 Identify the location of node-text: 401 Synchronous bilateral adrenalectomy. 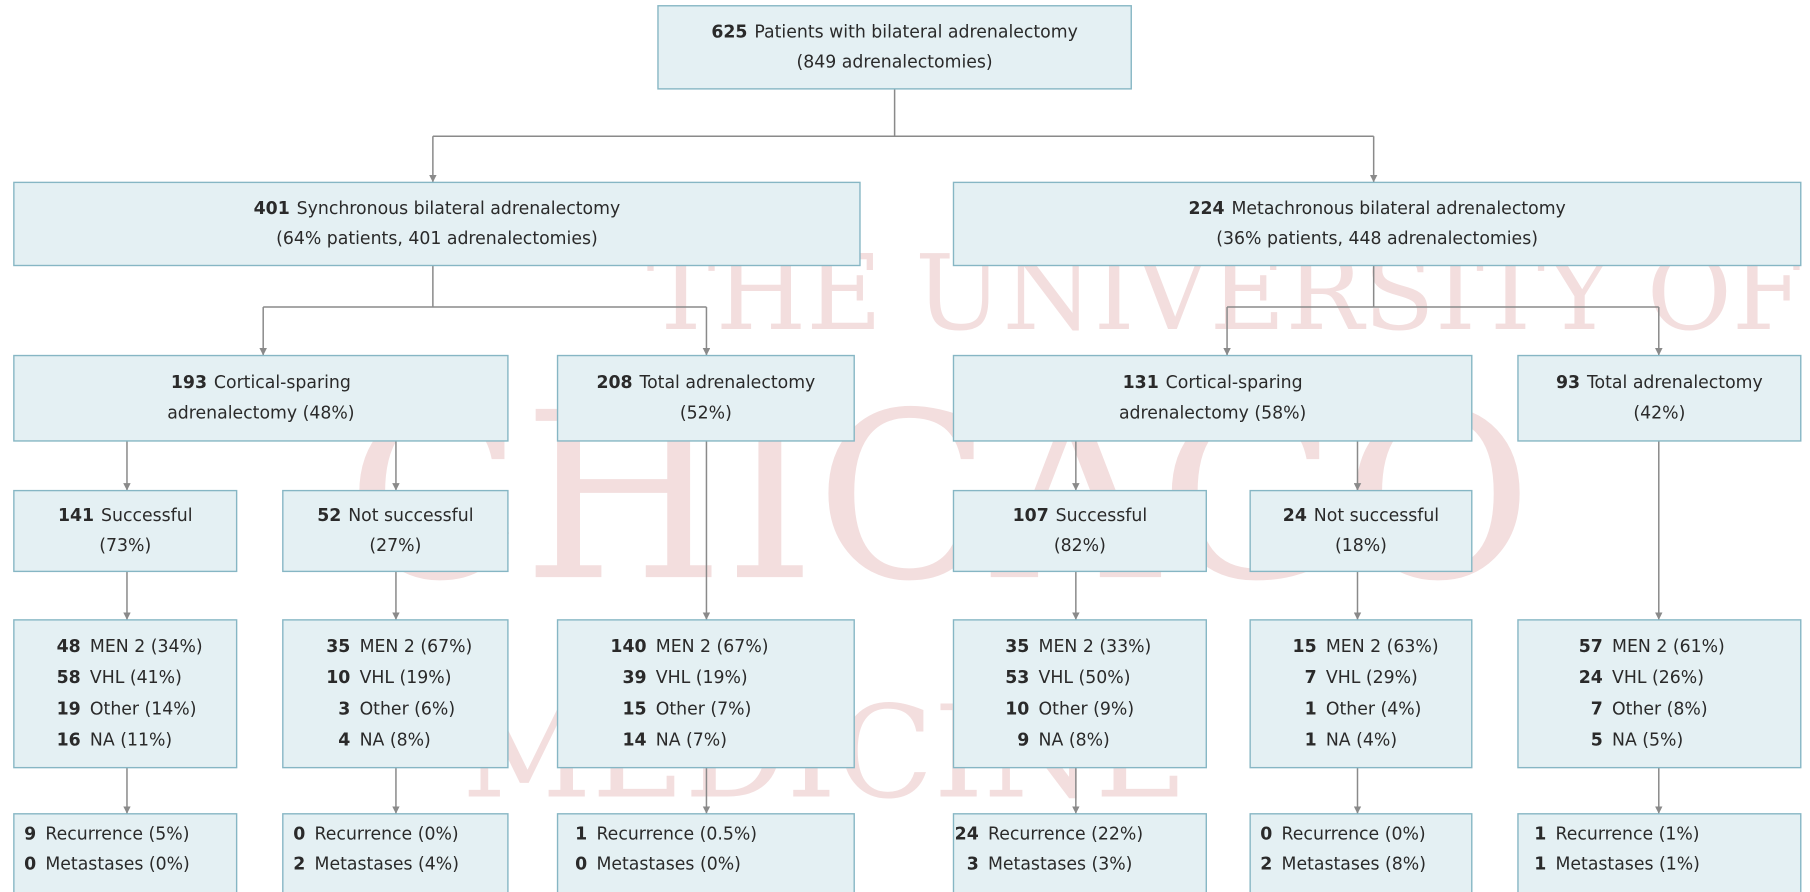
(437, 209).